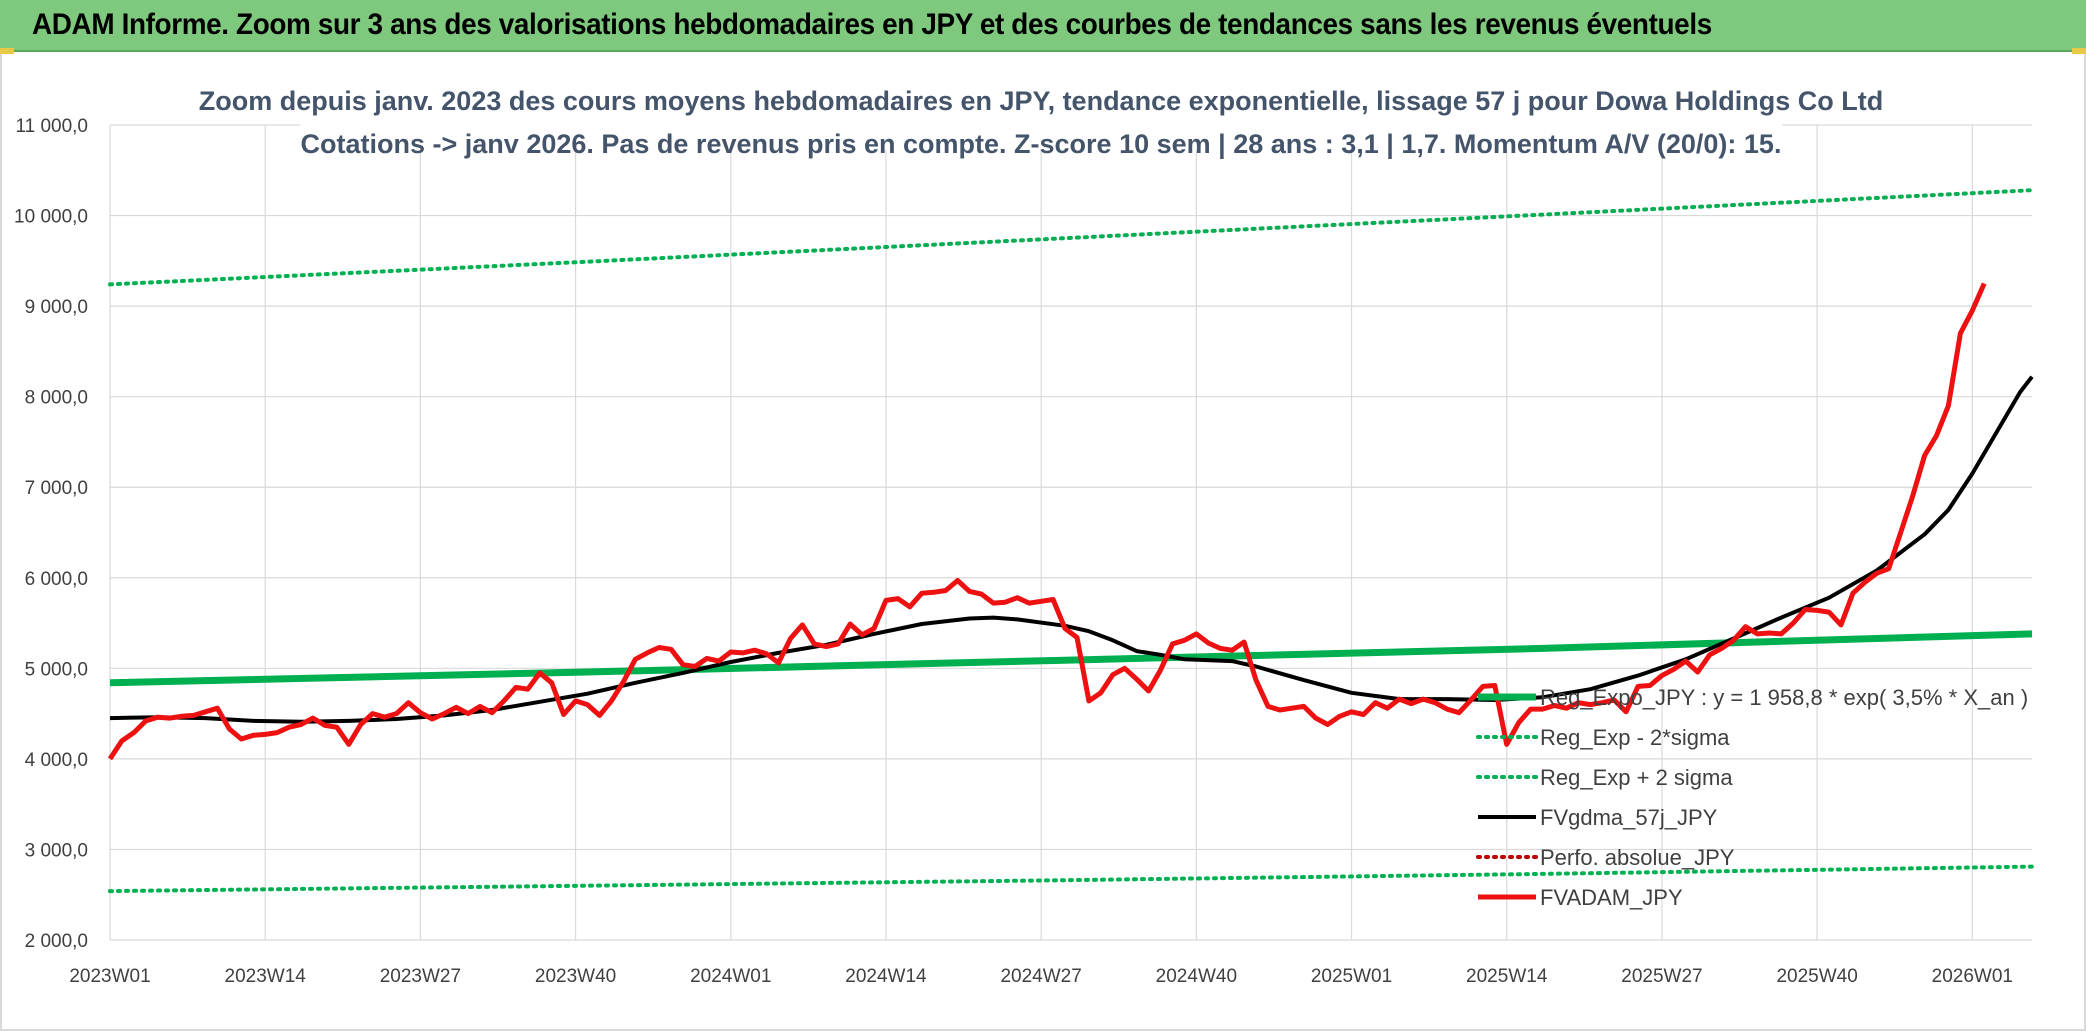 This screenshot has width=2086, height=1031. What do you see at coordinates (1635, 737) in the screenshot?
I see `legend-label: Reg_Exp - 2*sigma` at bounding box center [1635, 737].